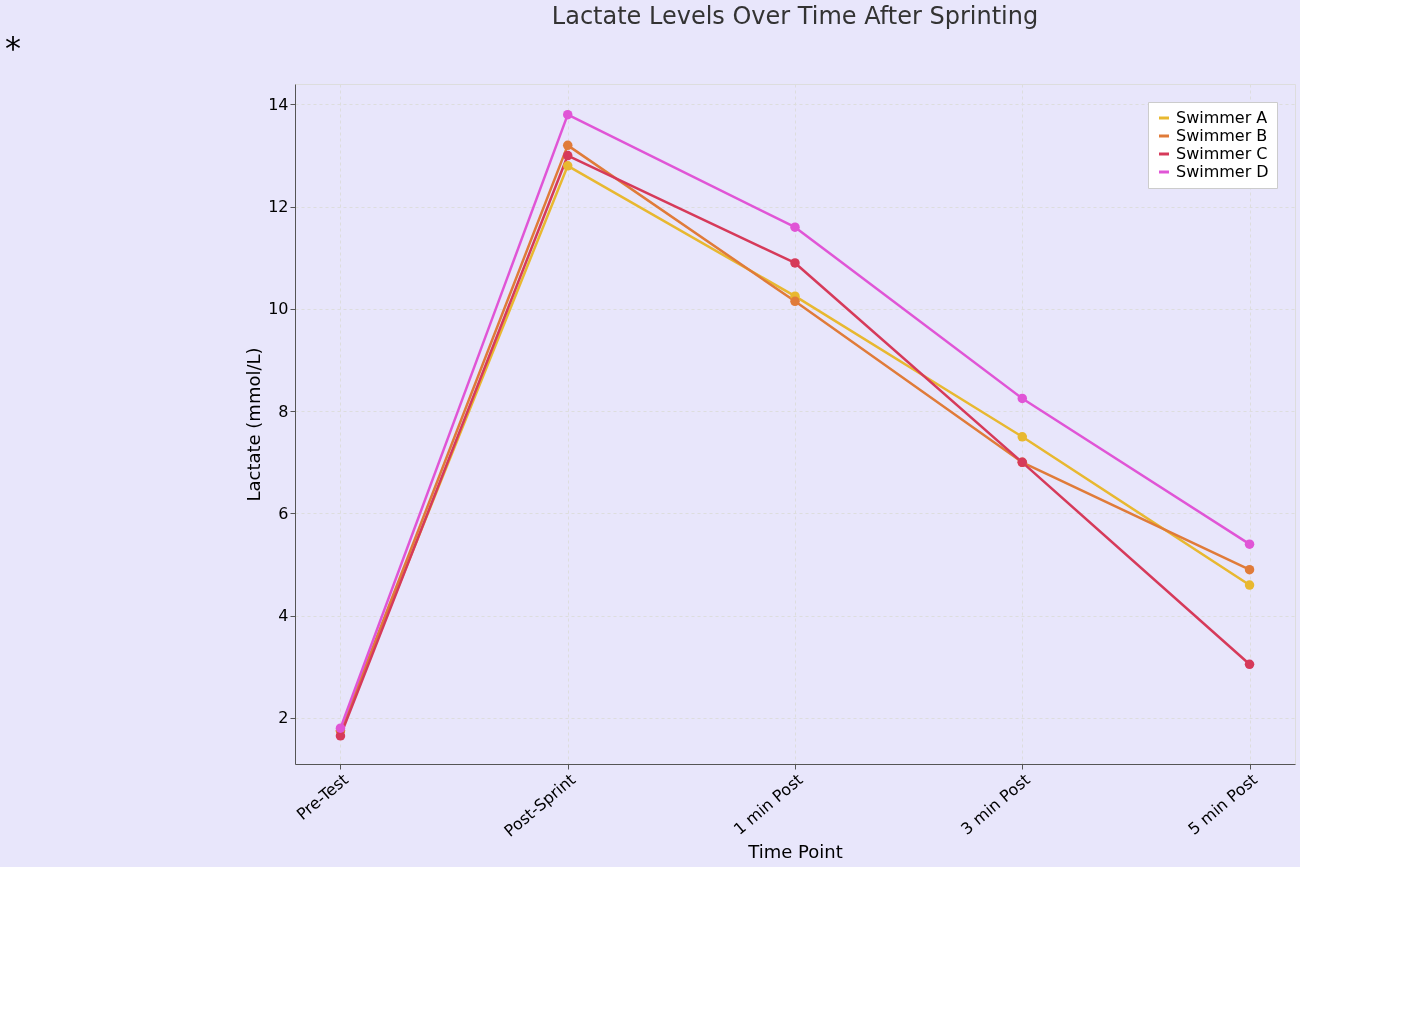 This screenshot has height=1011, width=1423. I want to click on x-tick-label: 1 min Post, so click(768, 804).